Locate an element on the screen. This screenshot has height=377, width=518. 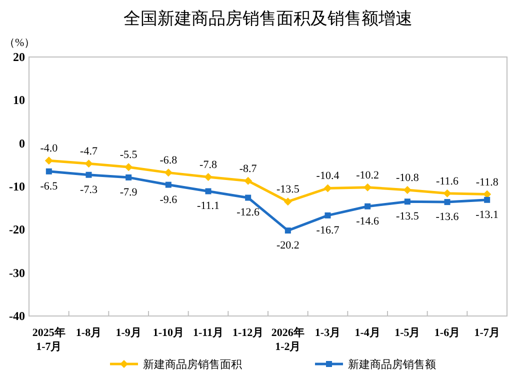
data-label: -20.2 is located at coordinates (288, 246).